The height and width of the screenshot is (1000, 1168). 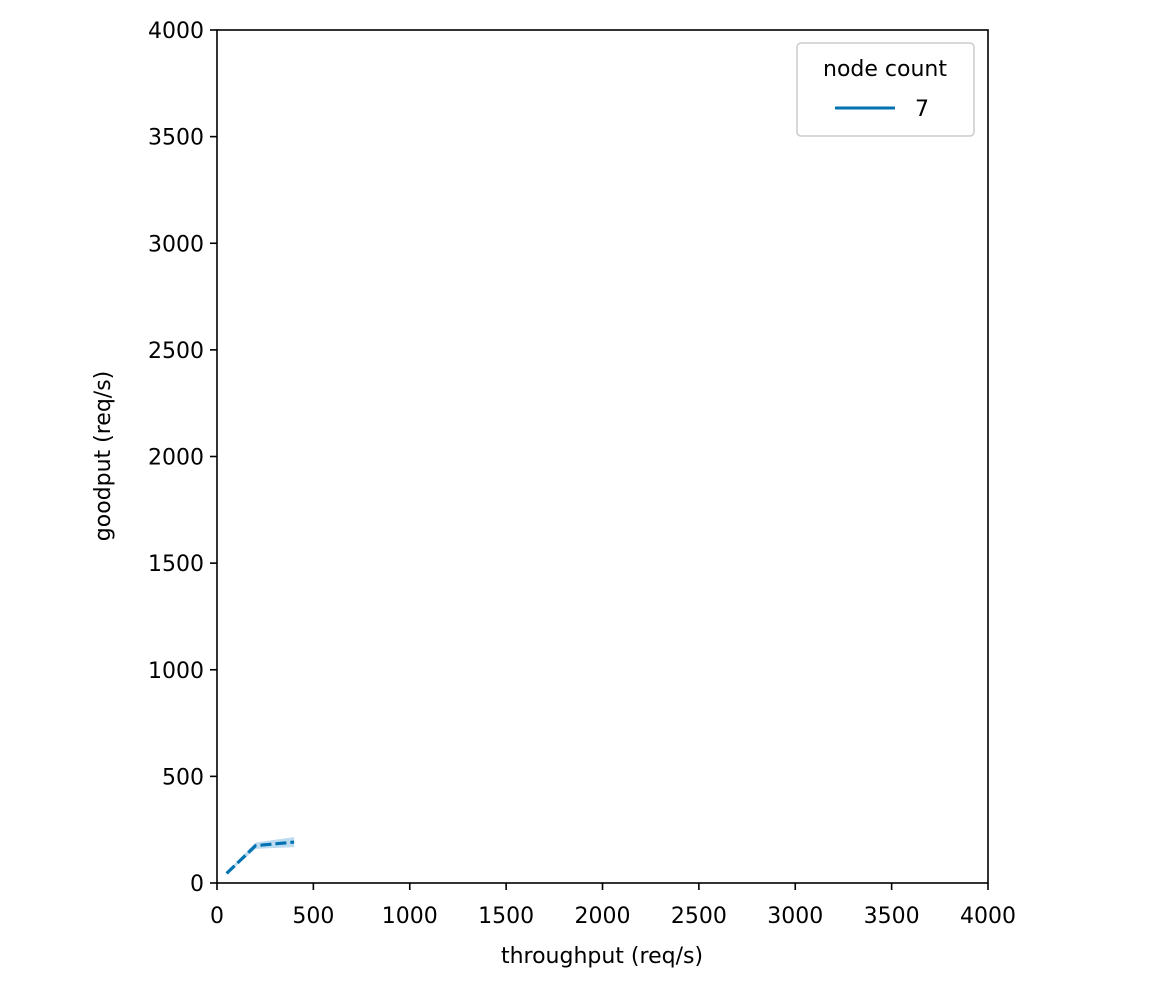 I want to click on y-axis-label: goodput (req/s), so click(x=103, y=456).